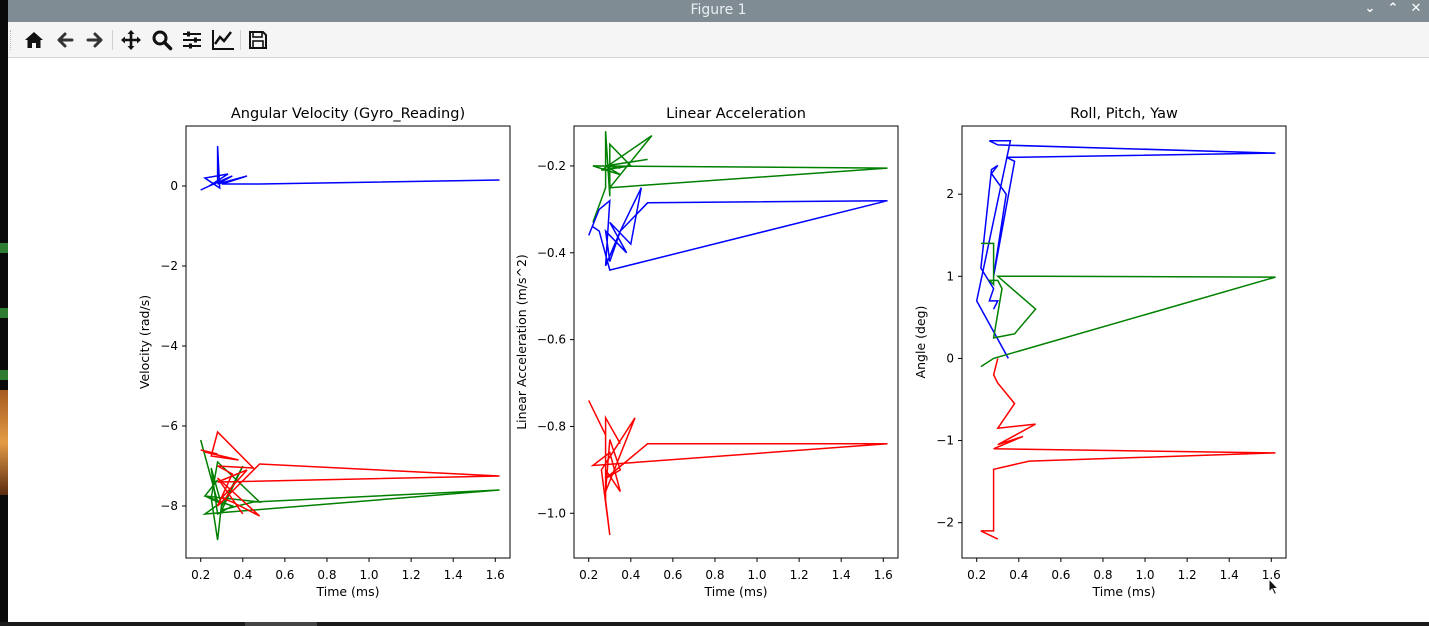  Describe the element at coordinates (4, 442) in the screenshot. I see `desktop-wallpaper` at that location.